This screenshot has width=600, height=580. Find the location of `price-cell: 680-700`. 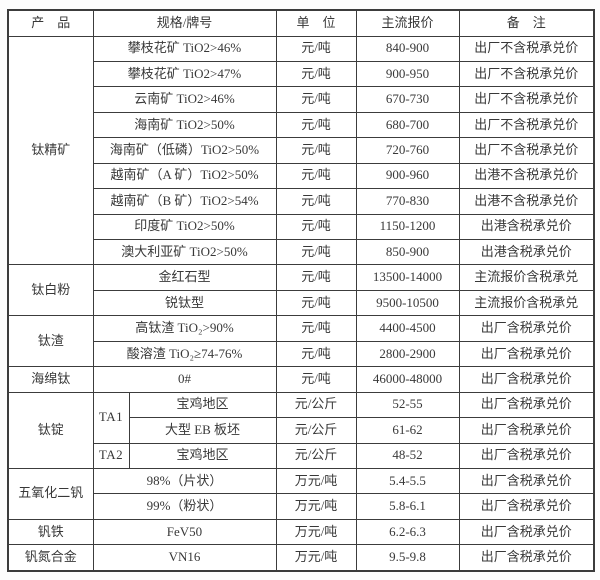

price-cell: 680-700 is located at coordinates (407, 125).